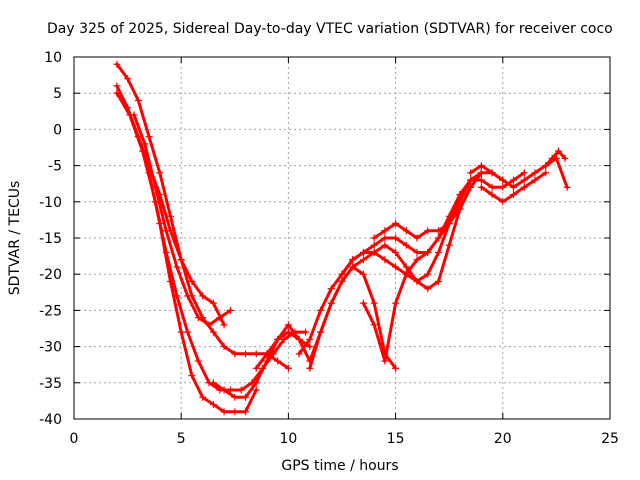 The image size is (640, 480). I want to click on y-tick-label: 10, so click(53, 58).